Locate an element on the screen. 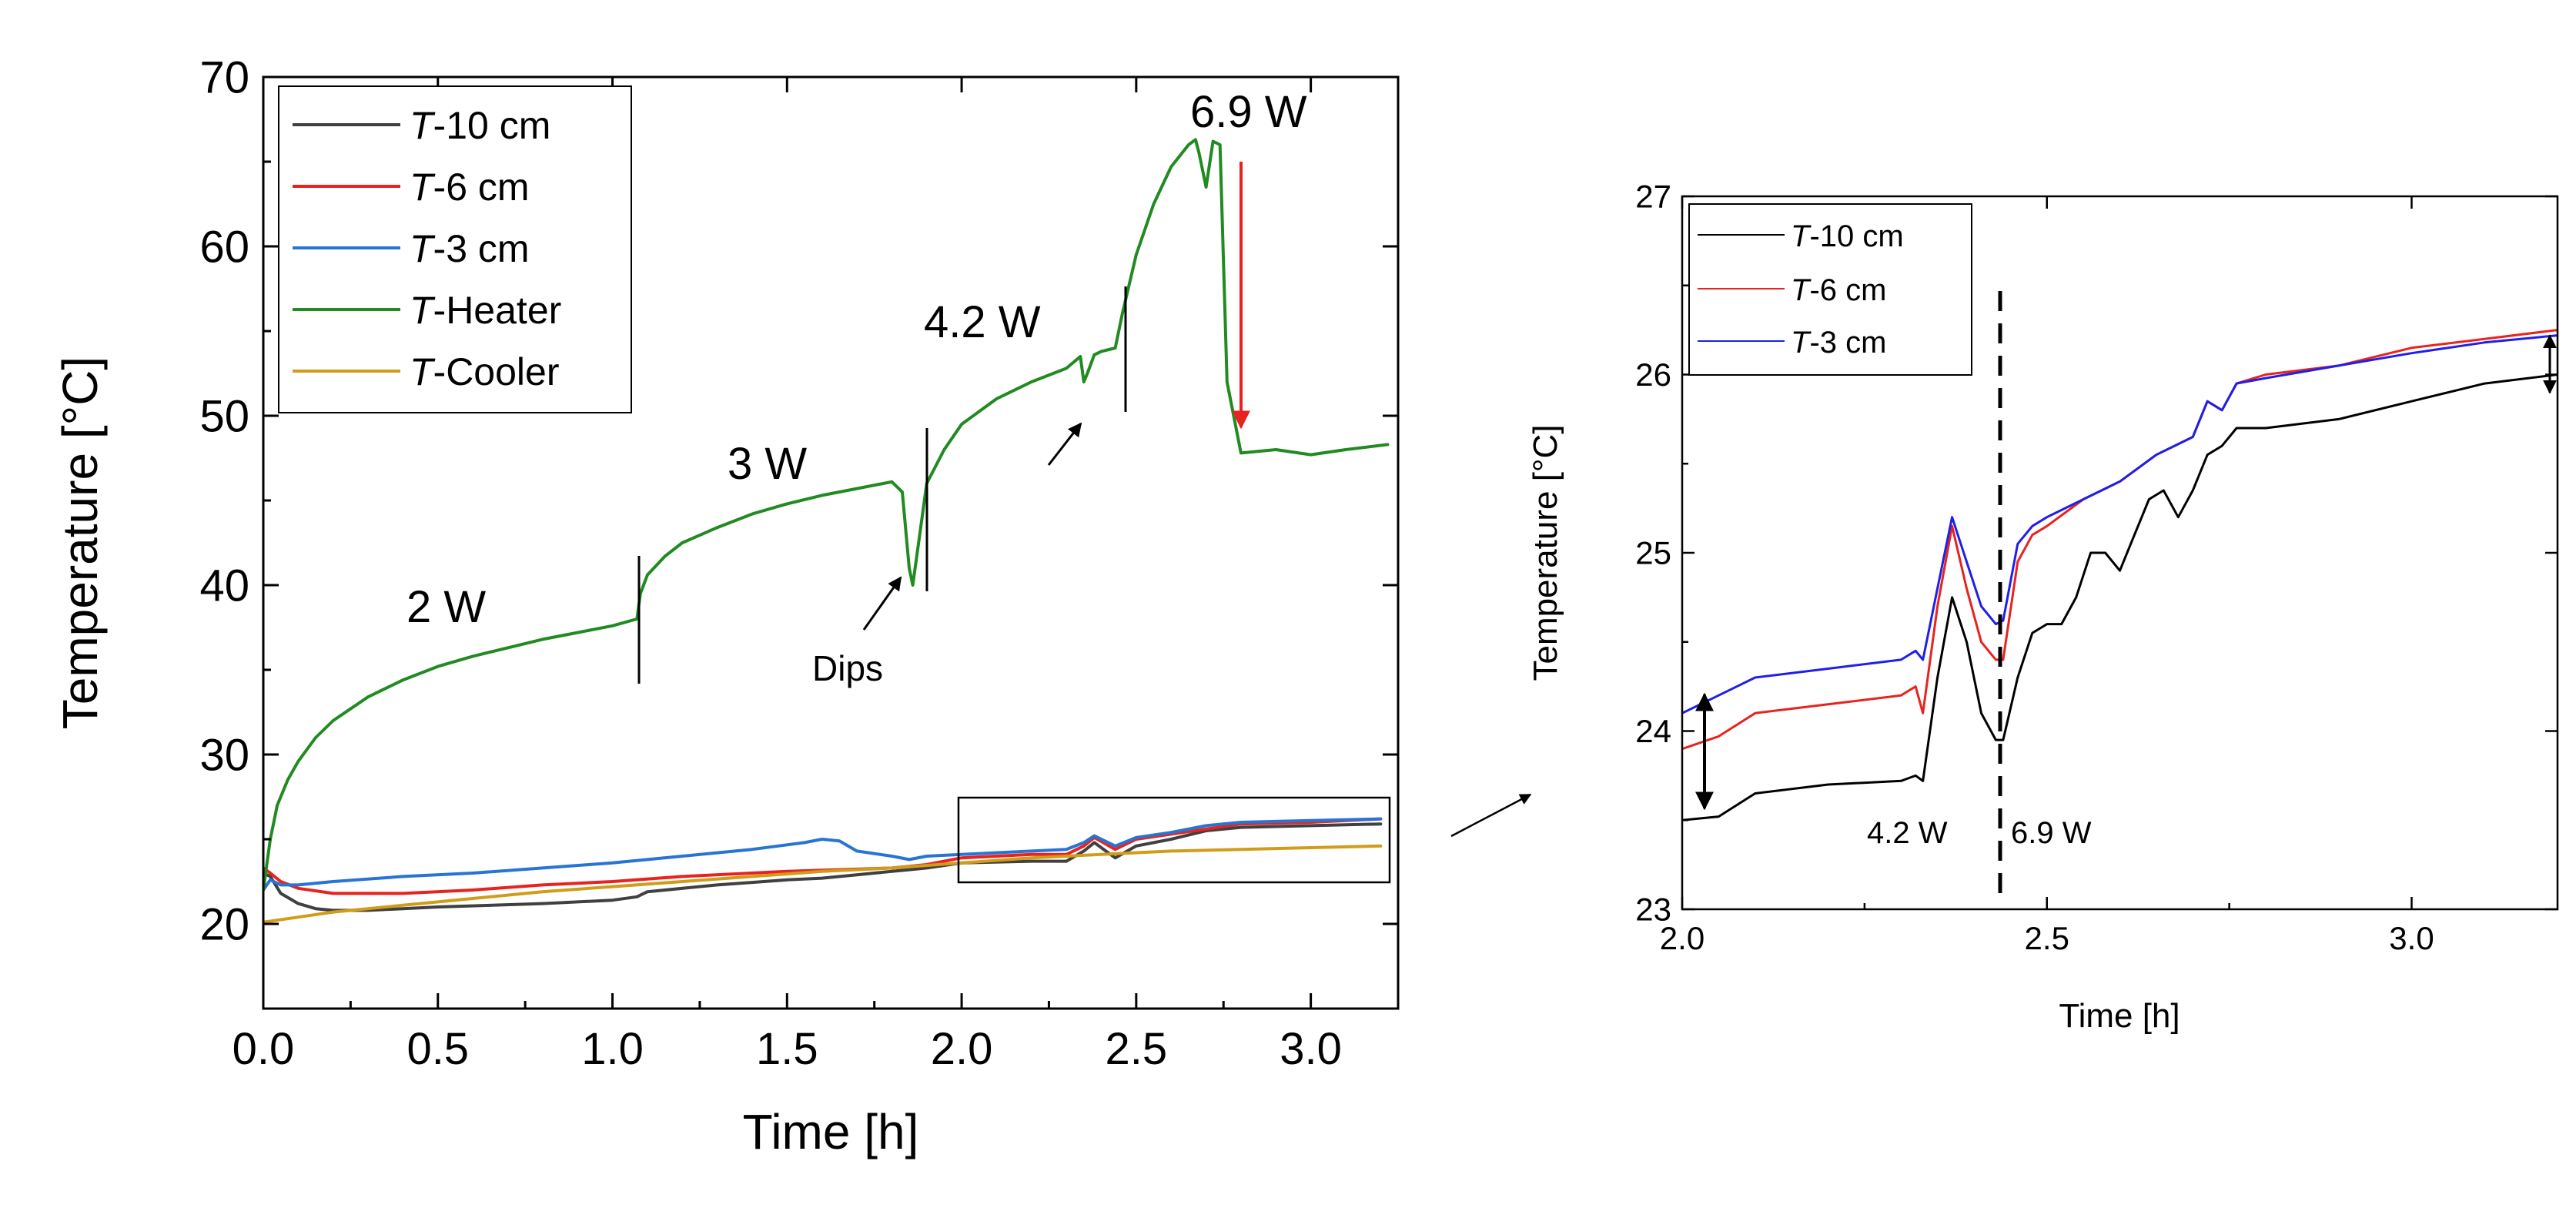 The width and height of the screenshot is (2576, 1208). label-4-2w: 4.2 W is located at coordinates (983, 322).